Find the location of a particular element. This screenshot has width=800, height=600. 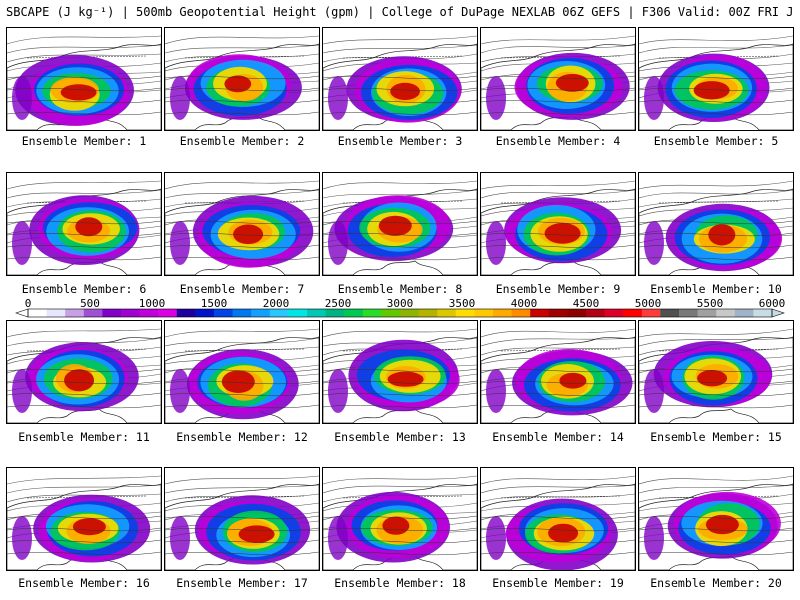

ensemble-member-label: Ensemble Member: 8 is located at coordinates (400, 289).